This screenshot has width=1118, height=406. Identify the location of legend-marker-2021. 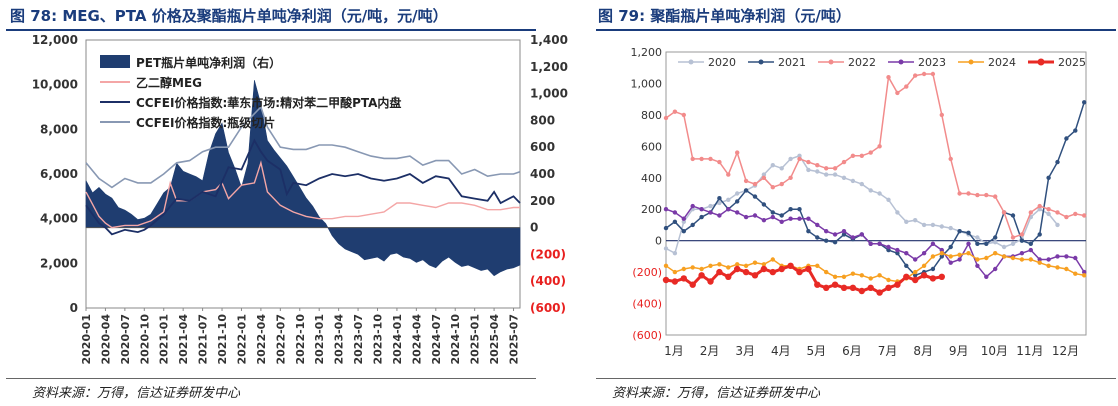
(761, 62).